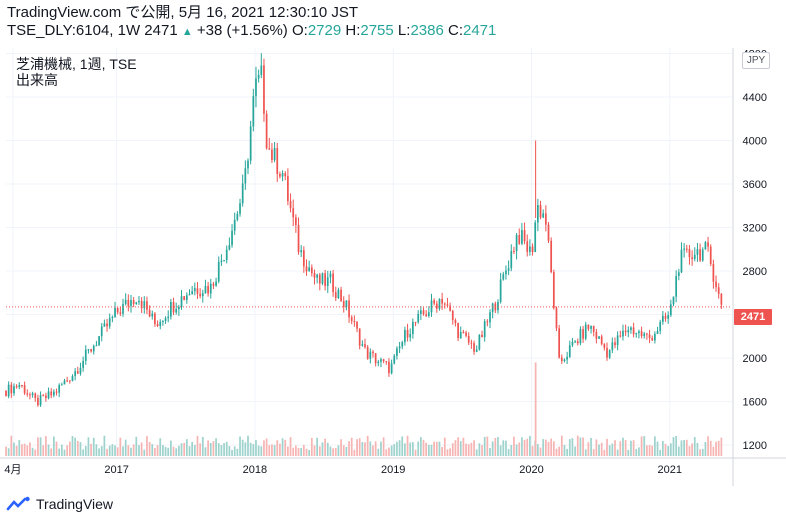  I want to click on currency-badge: JPY, so click(756, 60).